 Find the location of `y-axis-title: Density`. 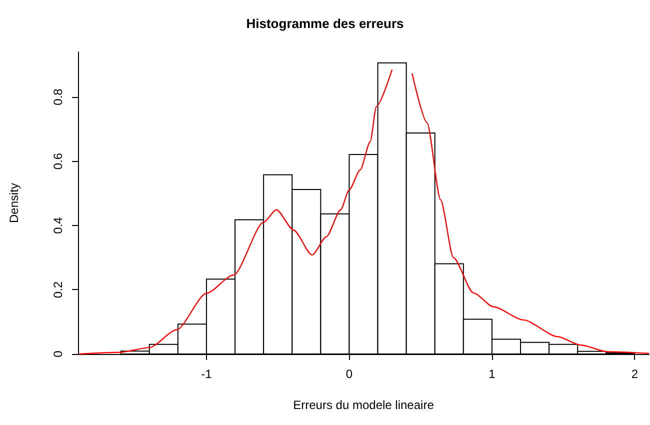

y-axis-title: Density is located at coordinates (14, 203).